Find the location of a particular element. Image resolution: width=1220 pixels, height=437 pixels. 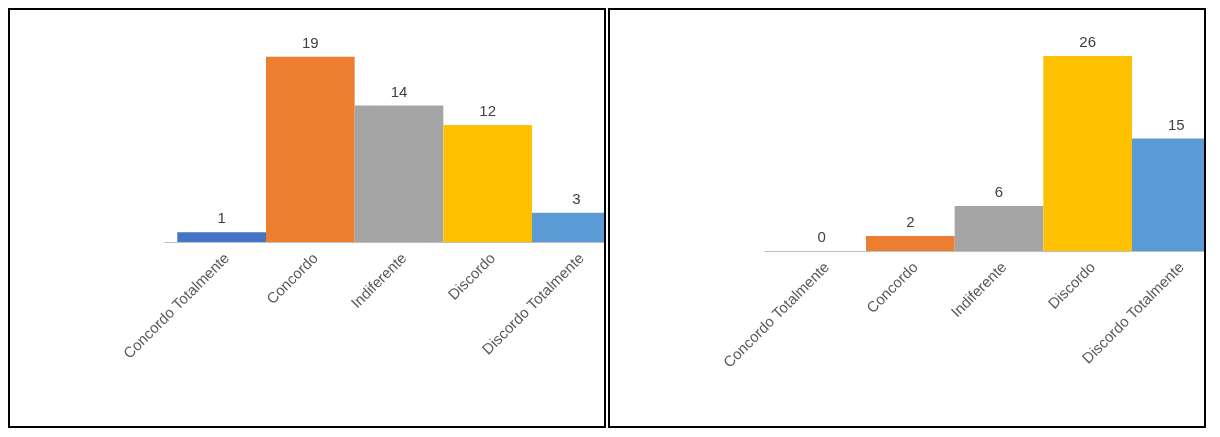

data-label: 26 is located at coordinates (1088, 41).